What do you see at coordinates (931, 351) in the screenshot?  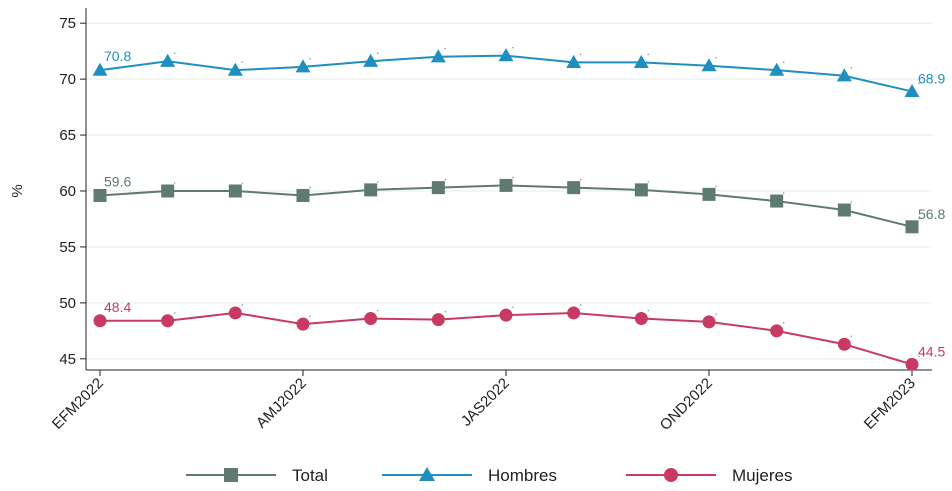 I see `data-label-last-mujeres: 44.5` at bounding box center [931, 351].